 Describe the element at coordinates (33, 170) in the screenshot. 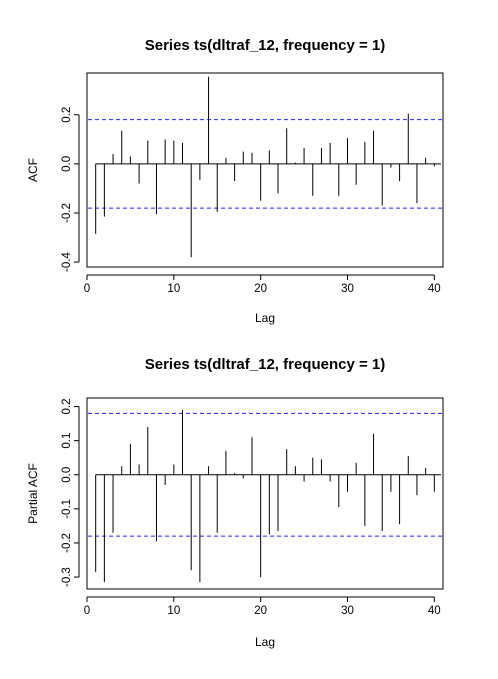

I see `y-axis-label: ACF` at that location.